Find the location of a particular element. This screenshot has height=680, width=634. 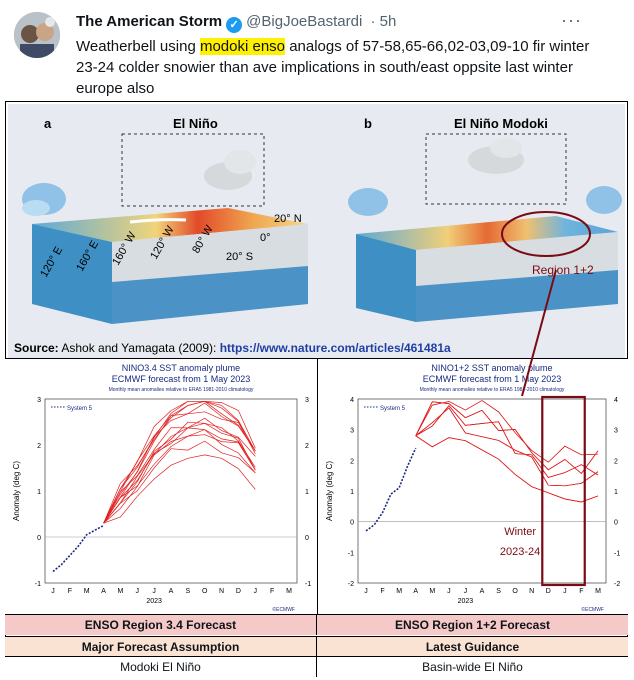

month-label: N is located at coordinates (221, 591).